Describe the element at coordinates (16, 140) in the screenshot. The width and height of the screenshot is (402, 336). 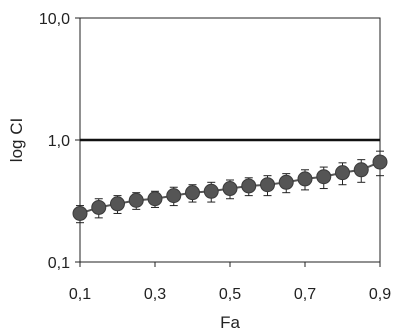
I see `y-axis-title: log CI` at that location.